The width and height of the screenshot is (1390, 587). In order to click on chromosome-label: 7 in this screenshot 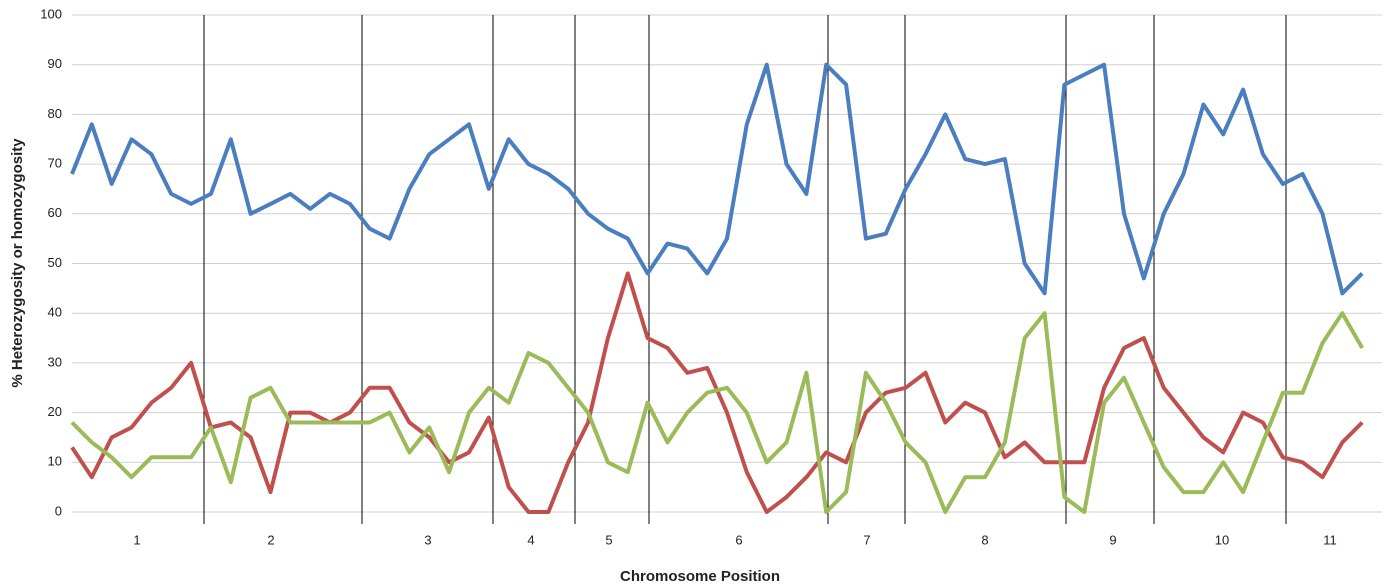, I will do `click(866, 539)`.